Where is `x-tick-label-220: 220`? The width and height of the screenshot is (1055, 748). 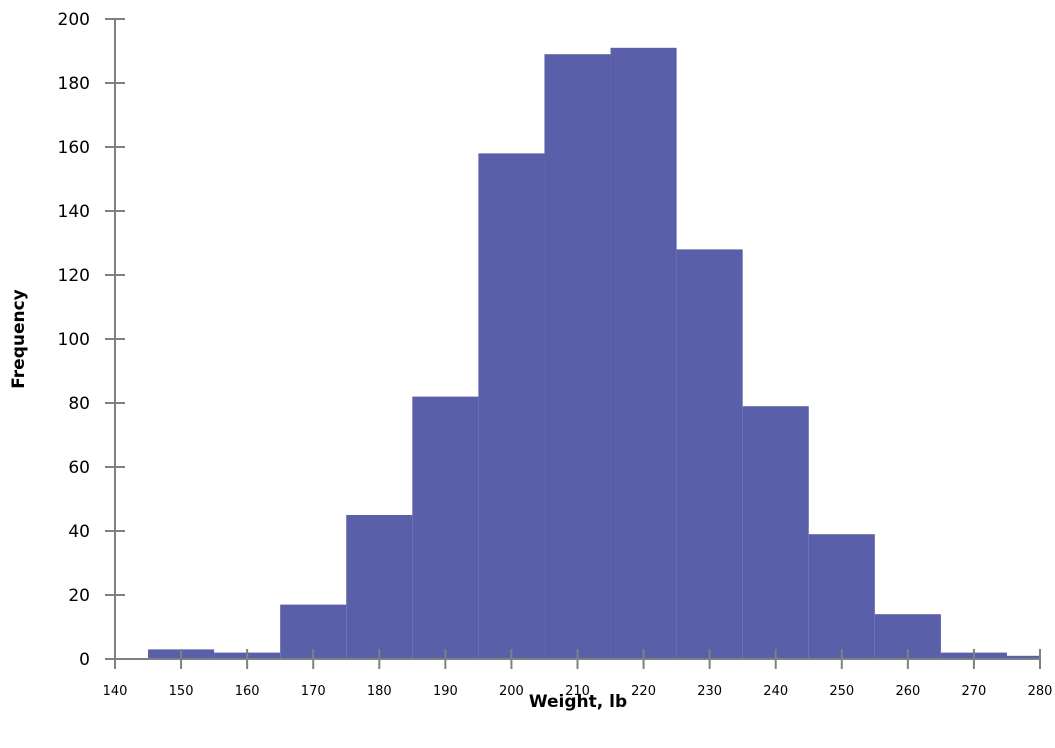 x-tick-label-220: 220 is located at coordinates (643, 691).